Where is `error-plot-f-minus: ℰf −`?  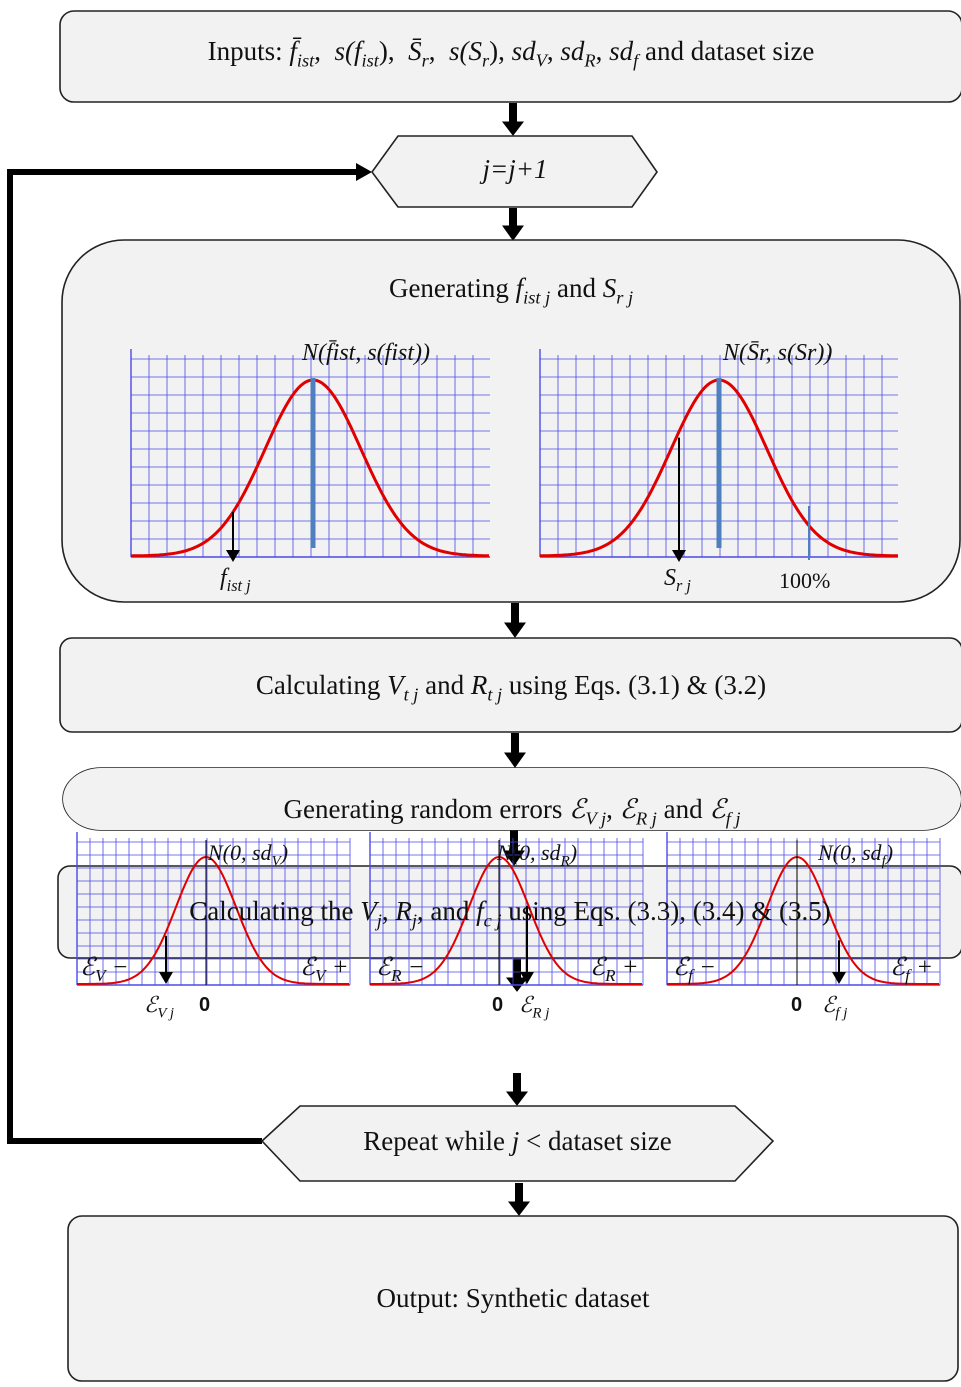
error-plot-f-minus: ℰf − is located at coordinates (694, 969).